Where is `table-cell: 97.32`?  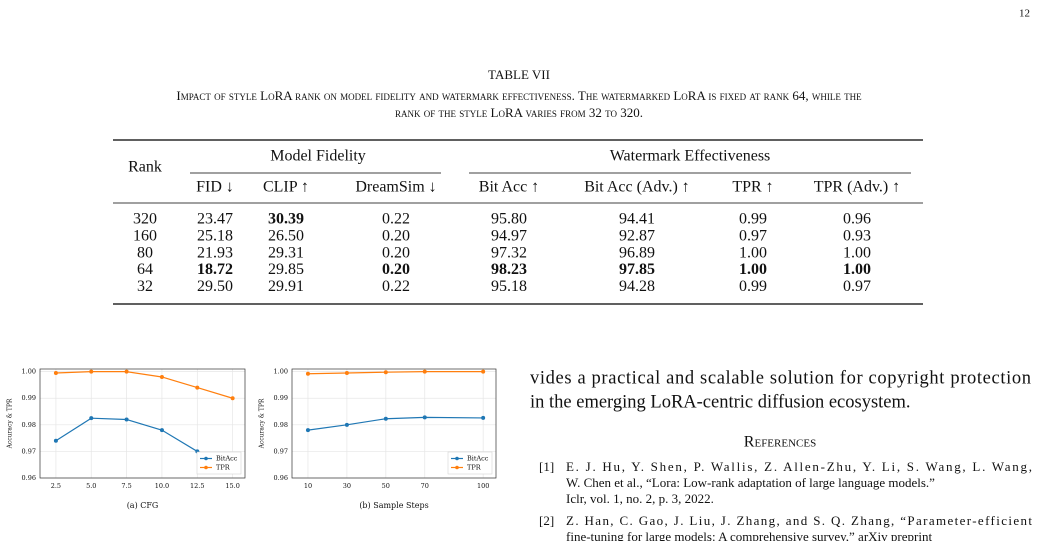
table-cell: 97.32 is located at coordinates (509, 252).